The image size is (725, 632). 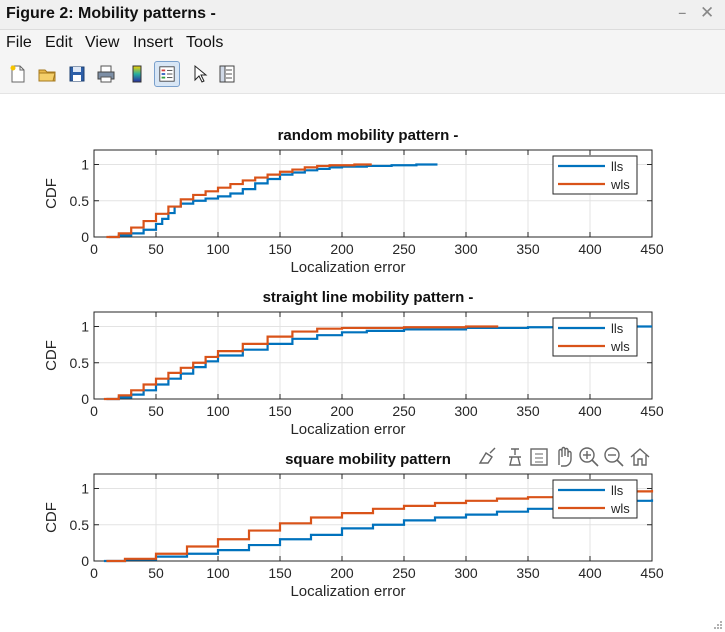 I want to click on export-icon, so click(x=539, y=457).